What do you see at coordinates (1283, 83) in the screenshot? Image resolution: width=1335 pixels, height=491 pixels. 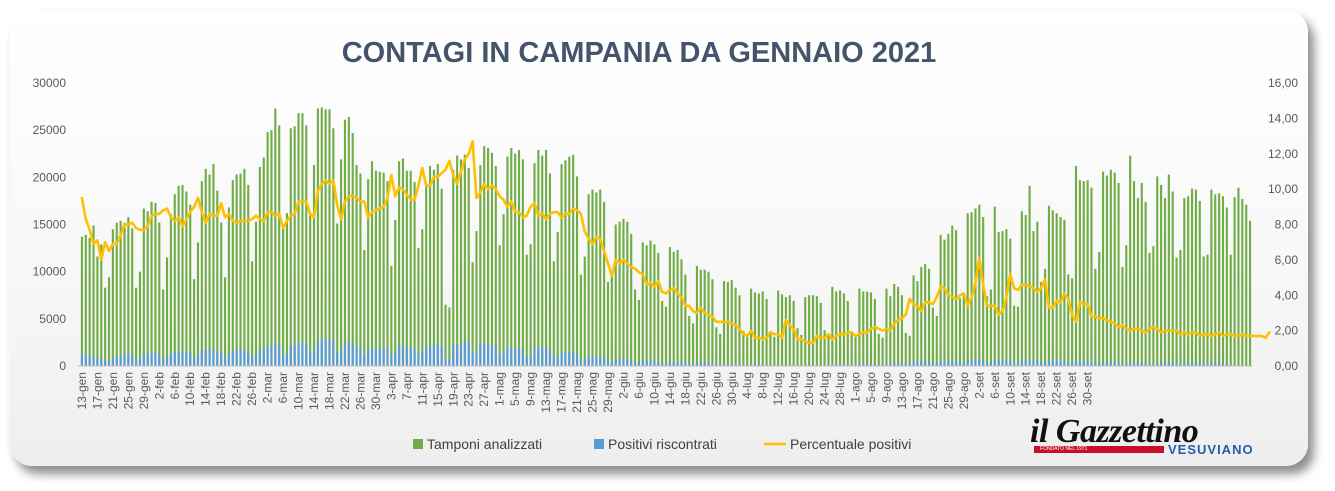 I see `y-right-tick-label: 16,00` at bounding box center [1283, 83].